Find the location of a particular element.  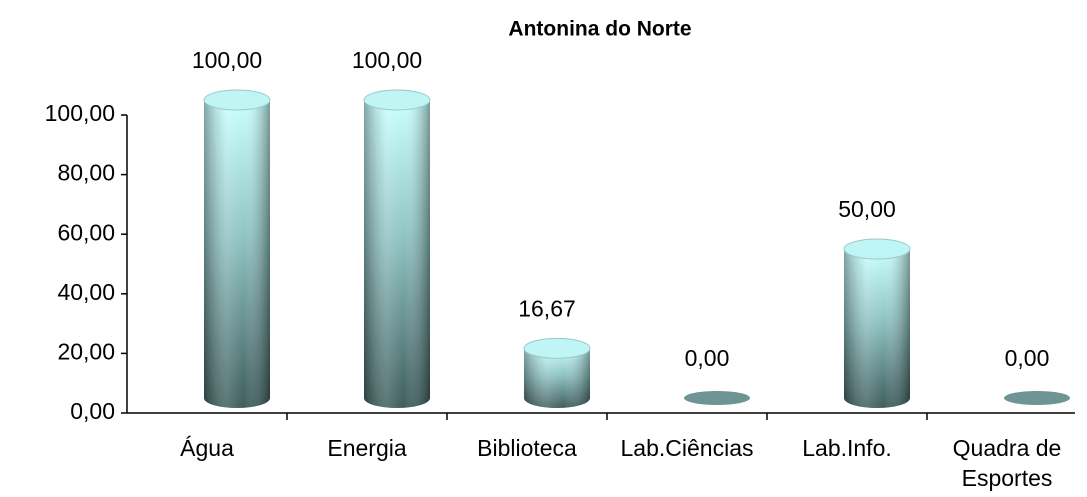

y-tick-label: 20,00 is located at coordinates (86, 351).